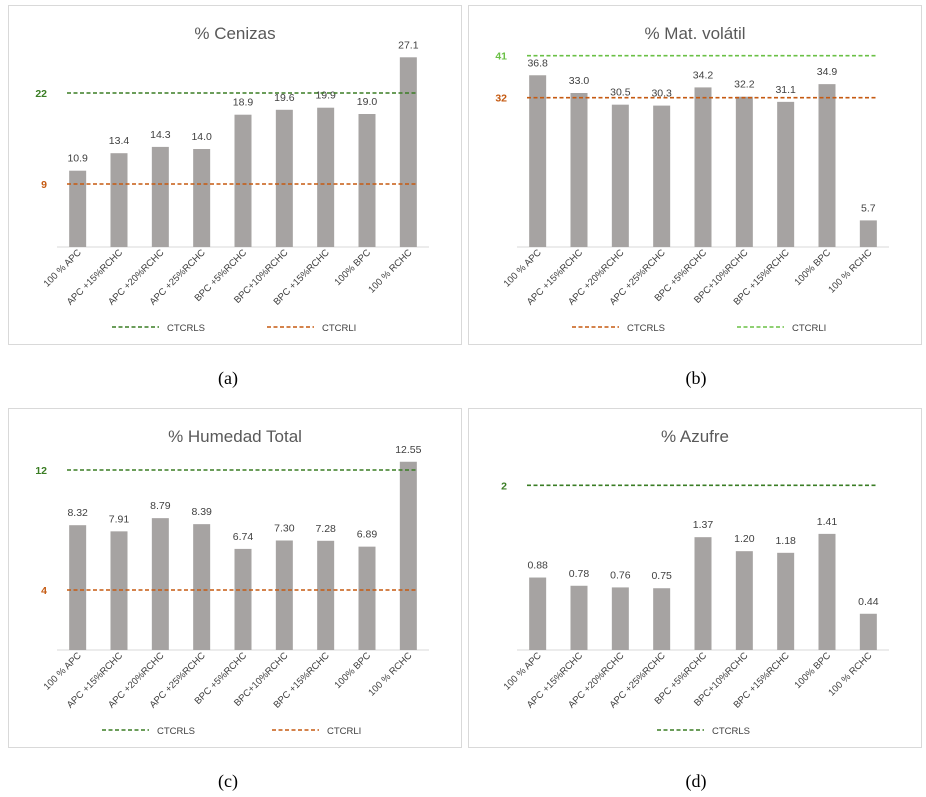 This screenshot has width=926, height=797. I want to click on data-label: 6.74, so click(243, 537).